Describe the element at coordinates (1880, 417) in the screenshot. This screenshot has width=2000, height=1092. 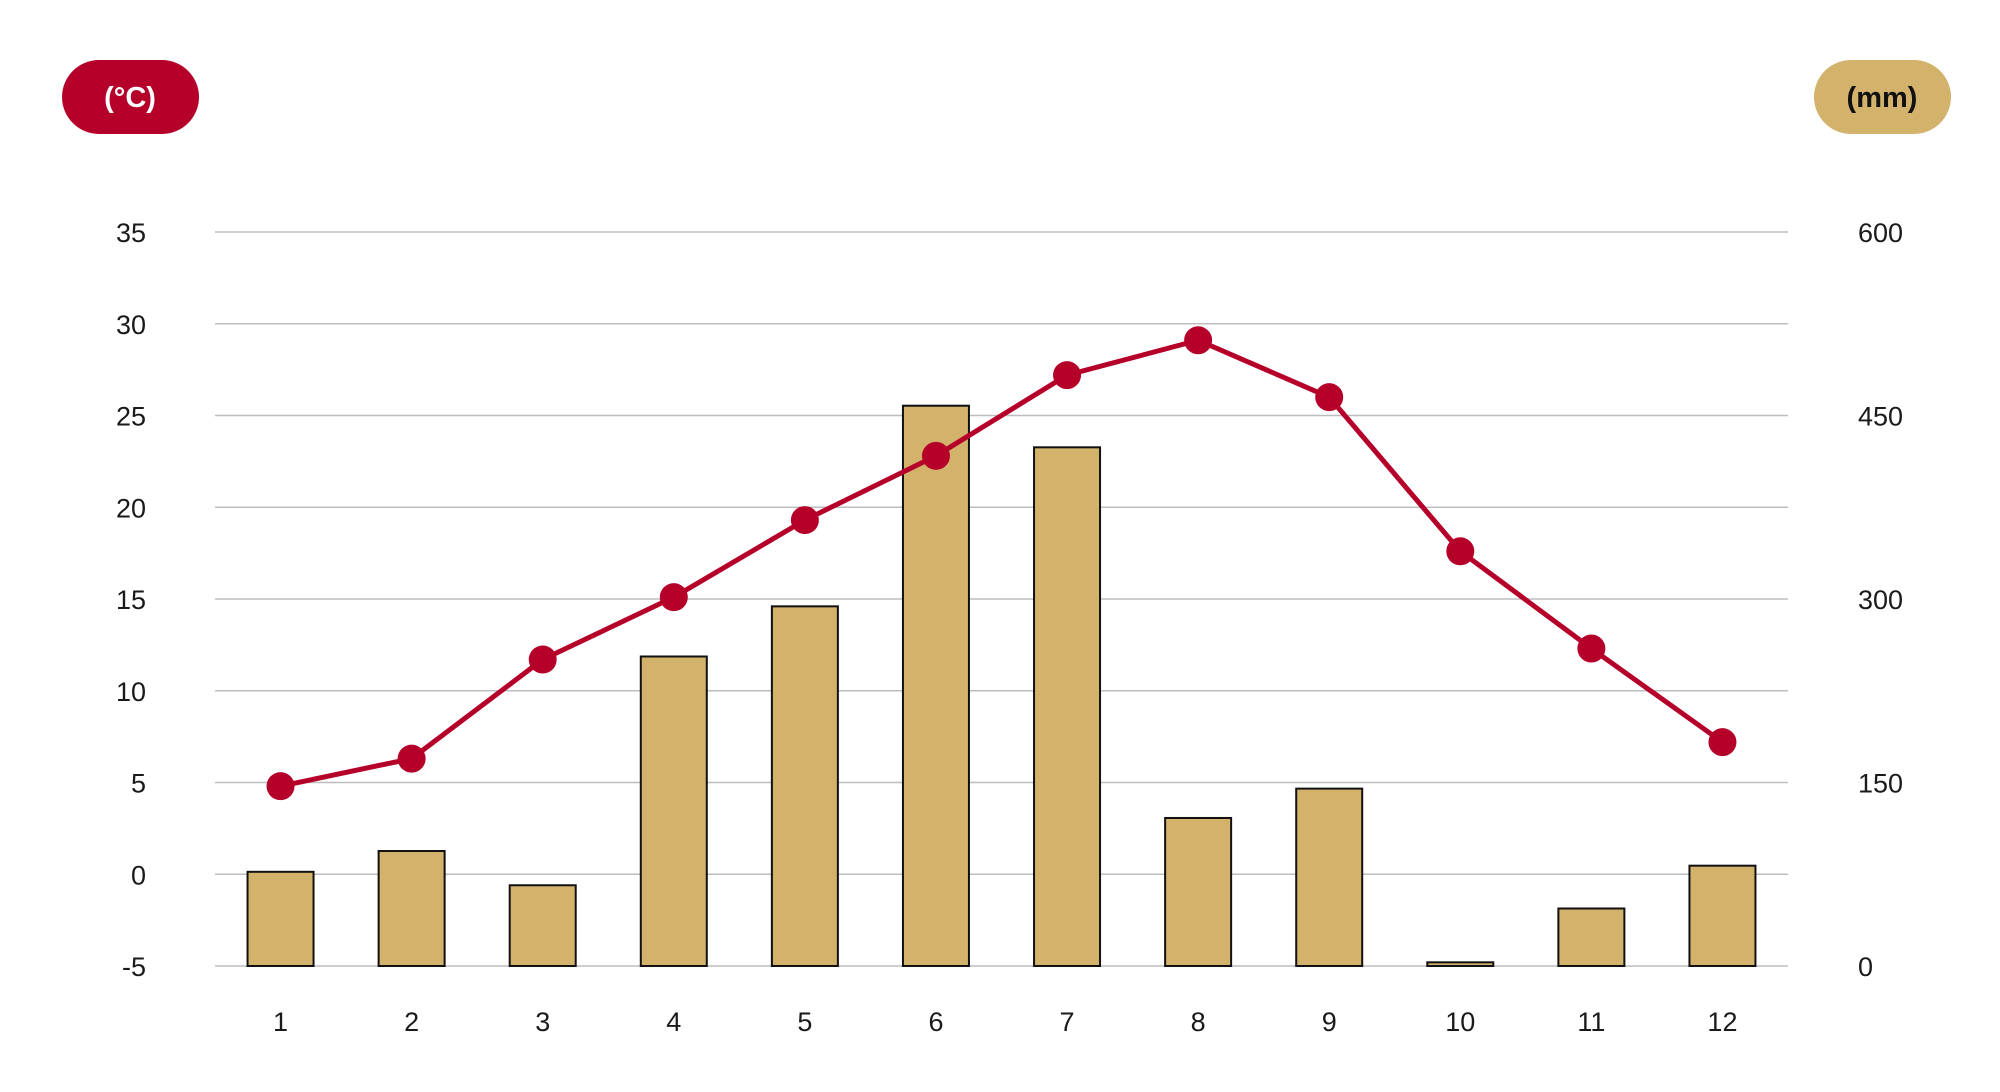
I see `right-axis-tick-label: 450` at that location.